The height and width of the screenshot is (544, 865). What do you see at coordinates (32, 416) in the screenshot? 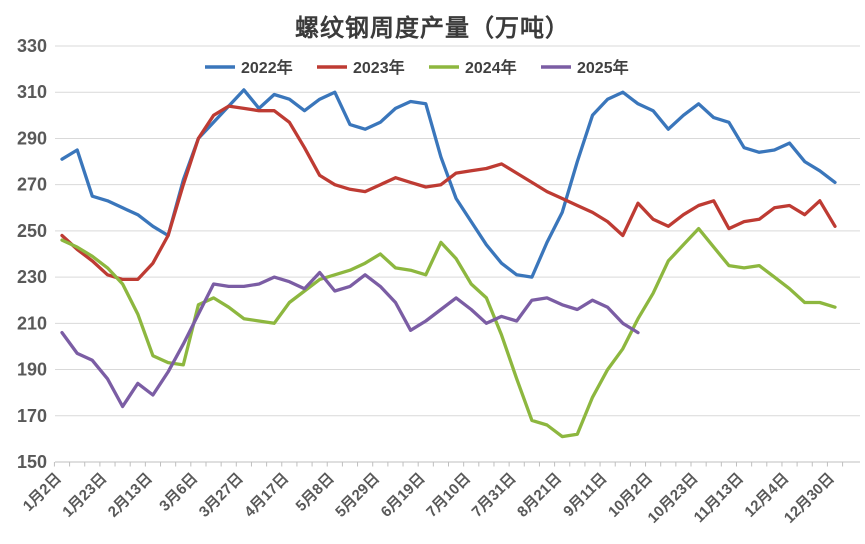
I see `y-axis-label: 170` at bounding box center [32, 416].